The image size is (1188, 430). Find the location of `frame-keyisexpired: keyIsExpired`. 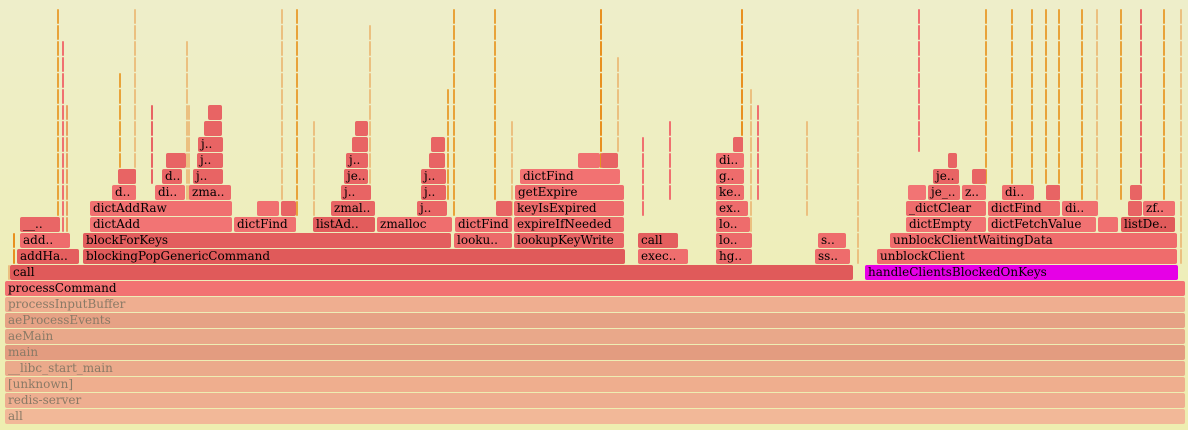

frame-keyisexpired: keyIsExpired is located at coordinates (569, 208).